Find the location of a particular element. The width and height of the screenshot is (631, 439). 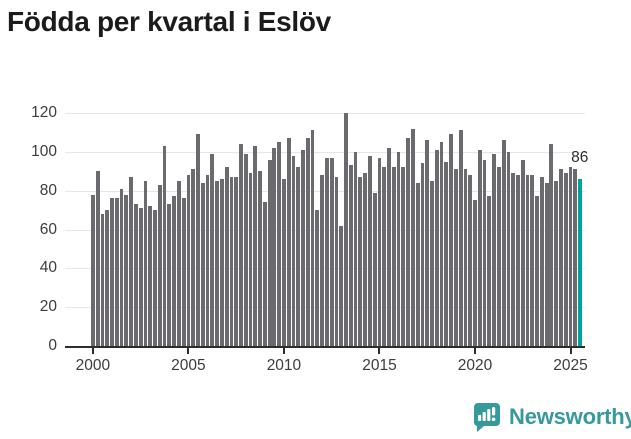

y-axis-label: 80 is located at coordinates (48, 190).